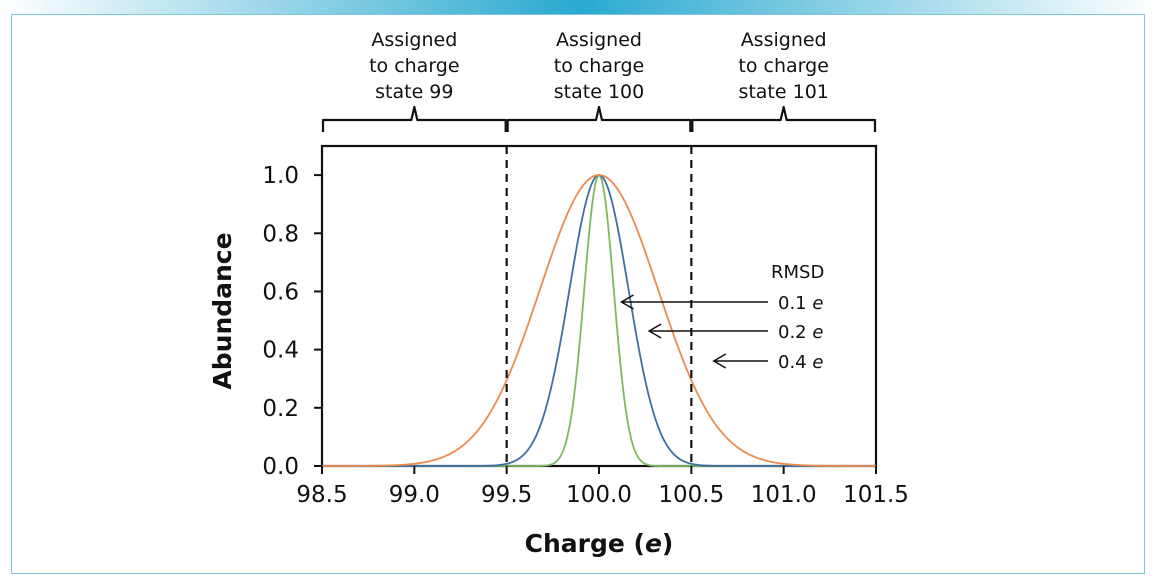 The height and width of the screenshot is (586, 1158). I want to click on legend-title: RMSD, so click(797, 272).